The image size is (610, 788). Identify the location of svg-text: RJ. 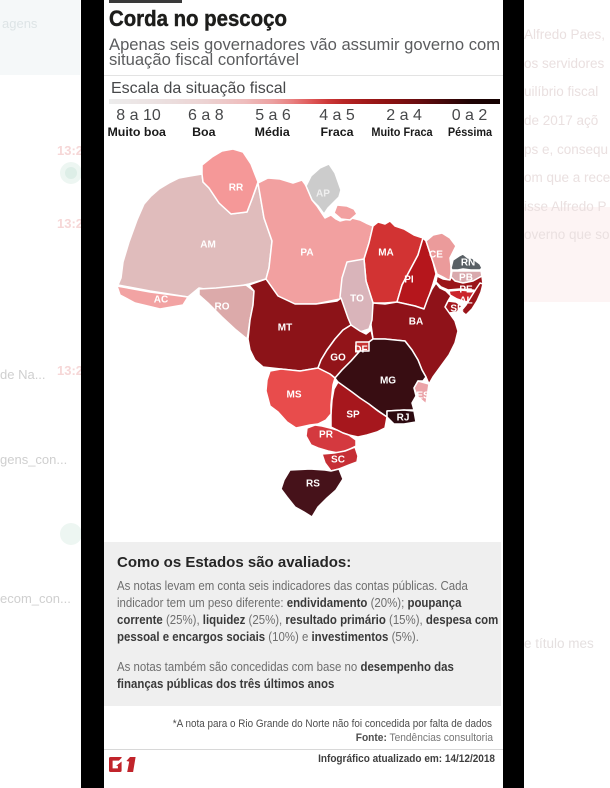
(403, 418).